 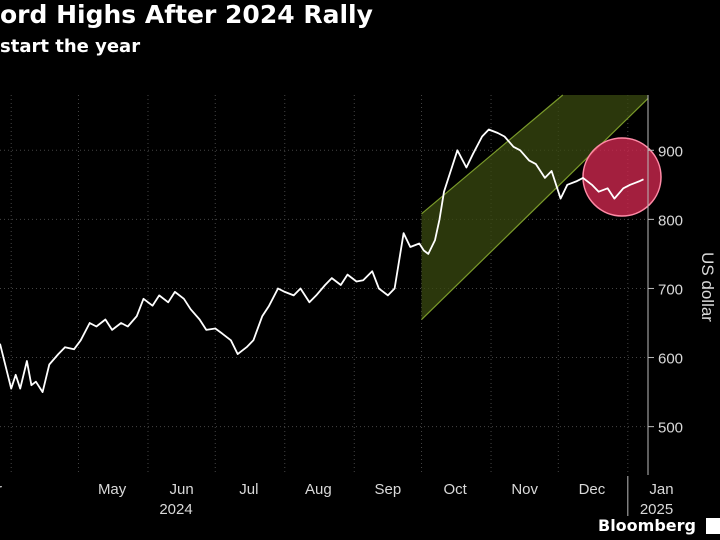 What do you see at coordinates (713, 526) in the screenshot?
I see `bloomberg-mark-icon` at bounding box center [713, 526].